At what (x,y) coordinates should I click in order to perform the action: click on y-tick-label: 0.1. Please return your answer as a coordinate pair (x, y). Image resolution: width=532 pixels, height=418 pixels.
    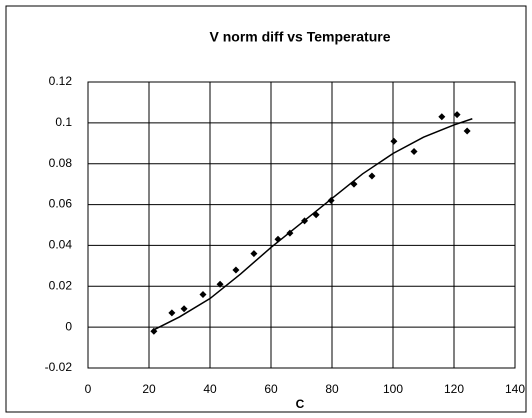
    Looking at the image, I should click on (63, 122).